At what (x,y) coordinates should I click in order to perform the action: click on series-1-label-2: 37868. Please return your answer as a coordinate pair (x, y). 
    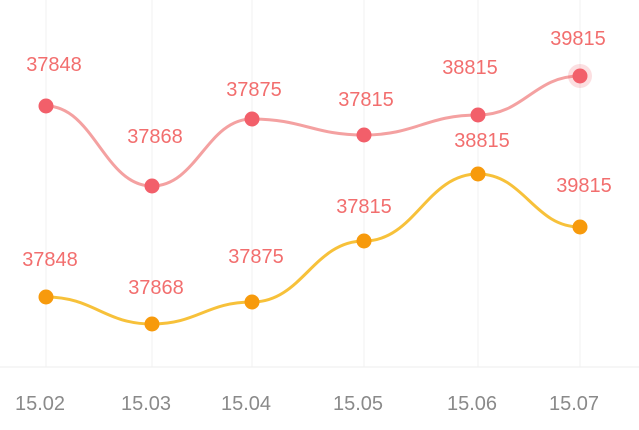
    Looking at the image, I should click on (155, 137).